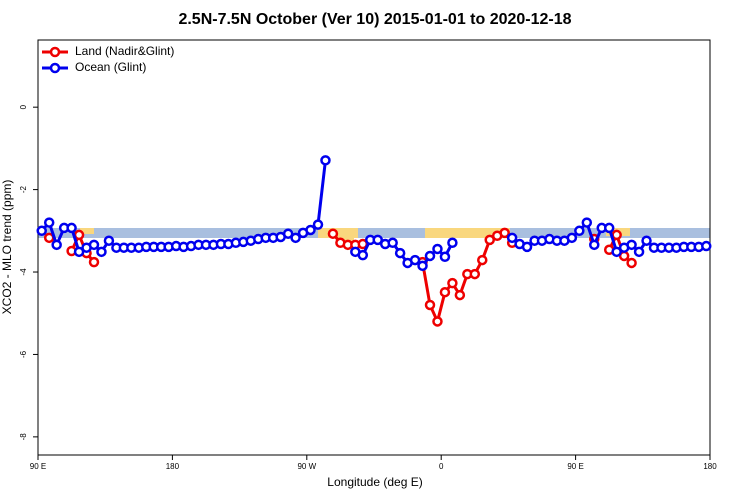  What do you see at coordinates (374, 482) in the screenshot?
I see `x-axis-label: Longitude (deg E)` at bounding box center [374, 482].